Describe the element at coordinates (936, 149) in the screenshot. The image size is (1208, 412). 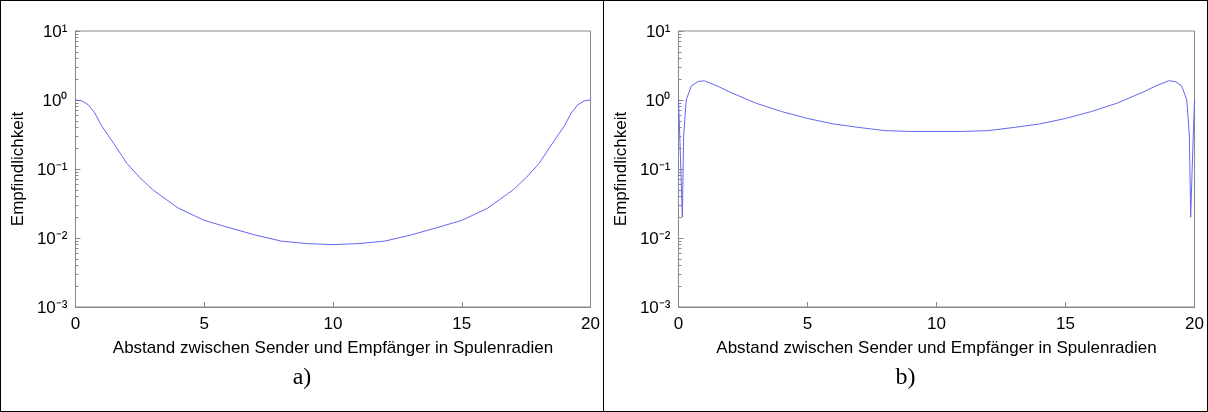
I see `line-series` at that location.